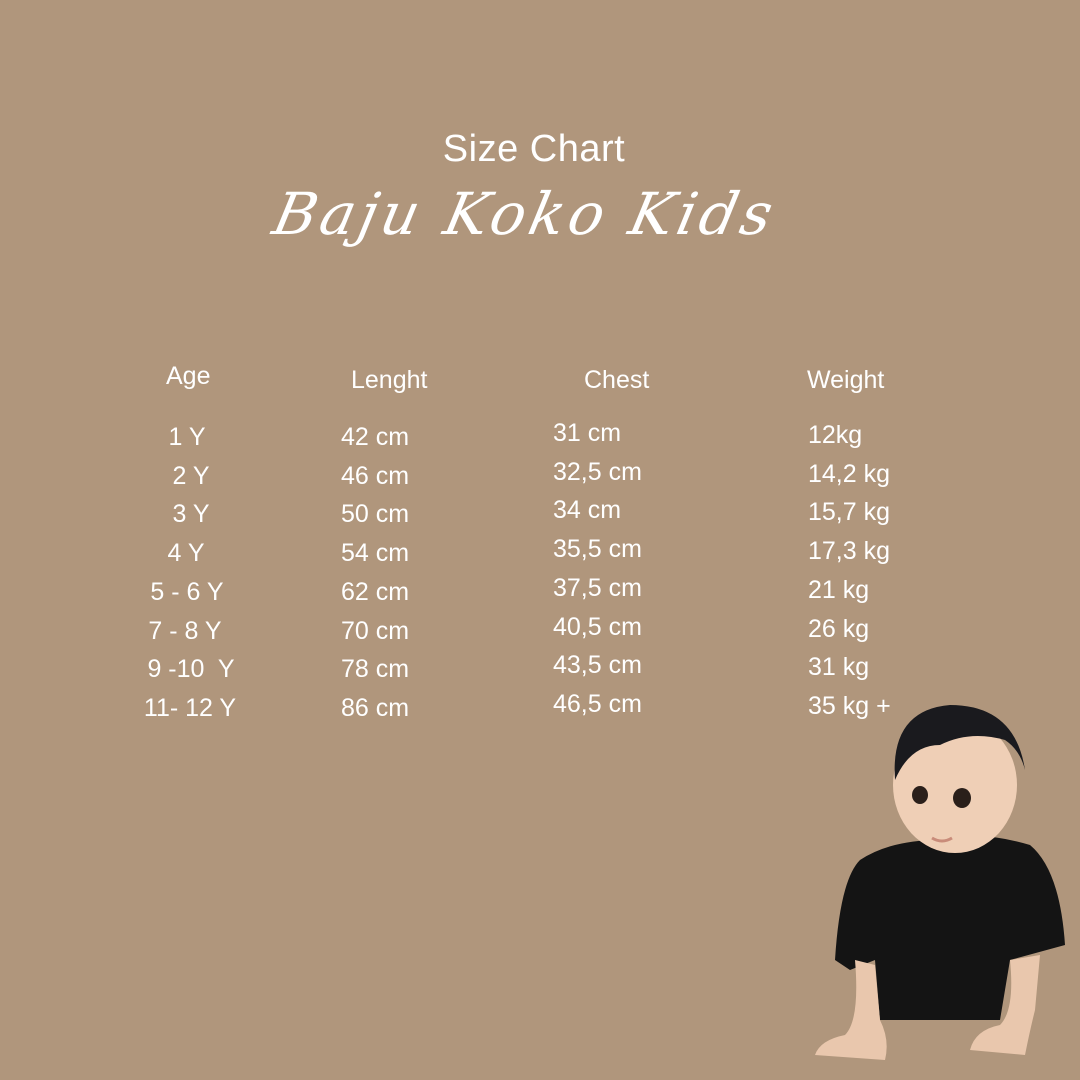  What do you see at coordinates (375, 630) in the screenshot?
I see `cell-length: 70 cm` at bounding box center [375, 630].